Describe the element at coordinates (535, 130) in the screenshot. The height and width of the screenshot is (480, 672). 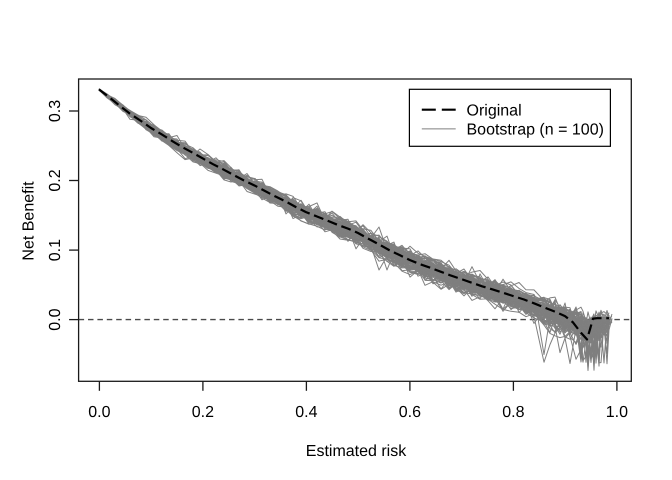
I see `svg-text: Bootstrap (n = 100)` at that location.